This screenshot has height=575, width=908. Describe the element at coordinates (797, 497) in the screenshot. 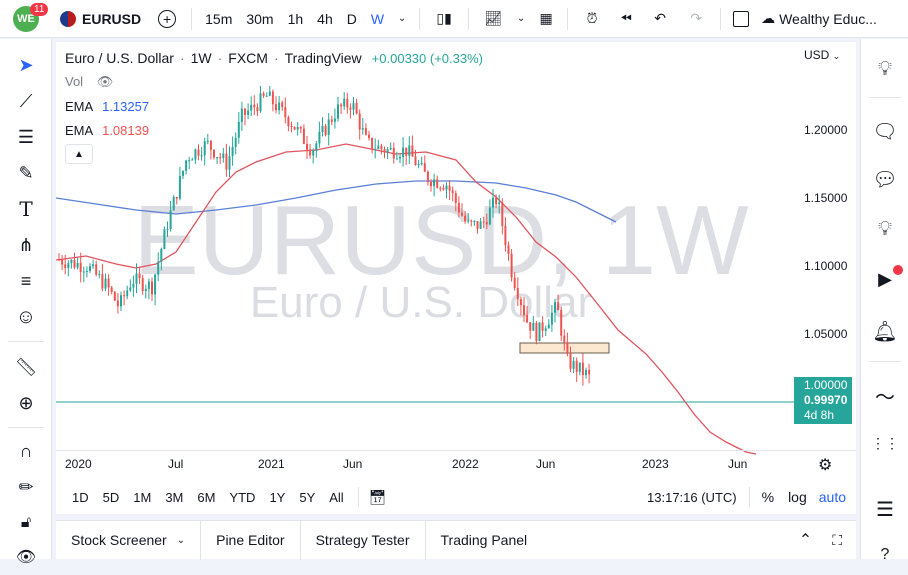

I see `log-scale-toggle: log` at that location.